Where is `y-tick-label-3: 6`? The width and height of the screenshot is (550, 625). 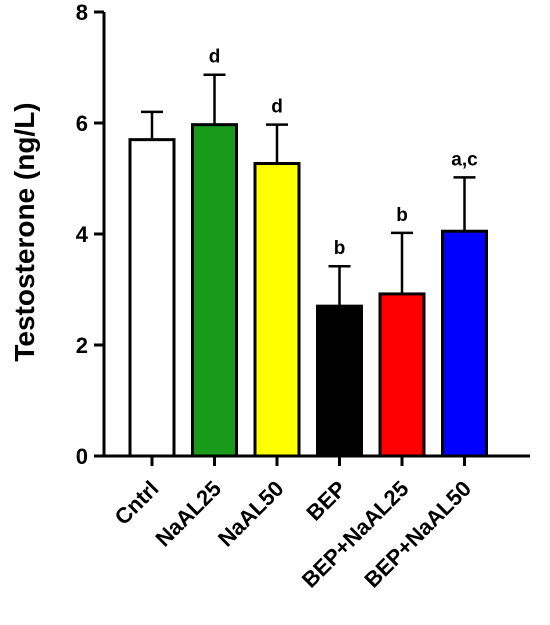 y-tick-label-3: 6 is located at coordinates (82, 123).